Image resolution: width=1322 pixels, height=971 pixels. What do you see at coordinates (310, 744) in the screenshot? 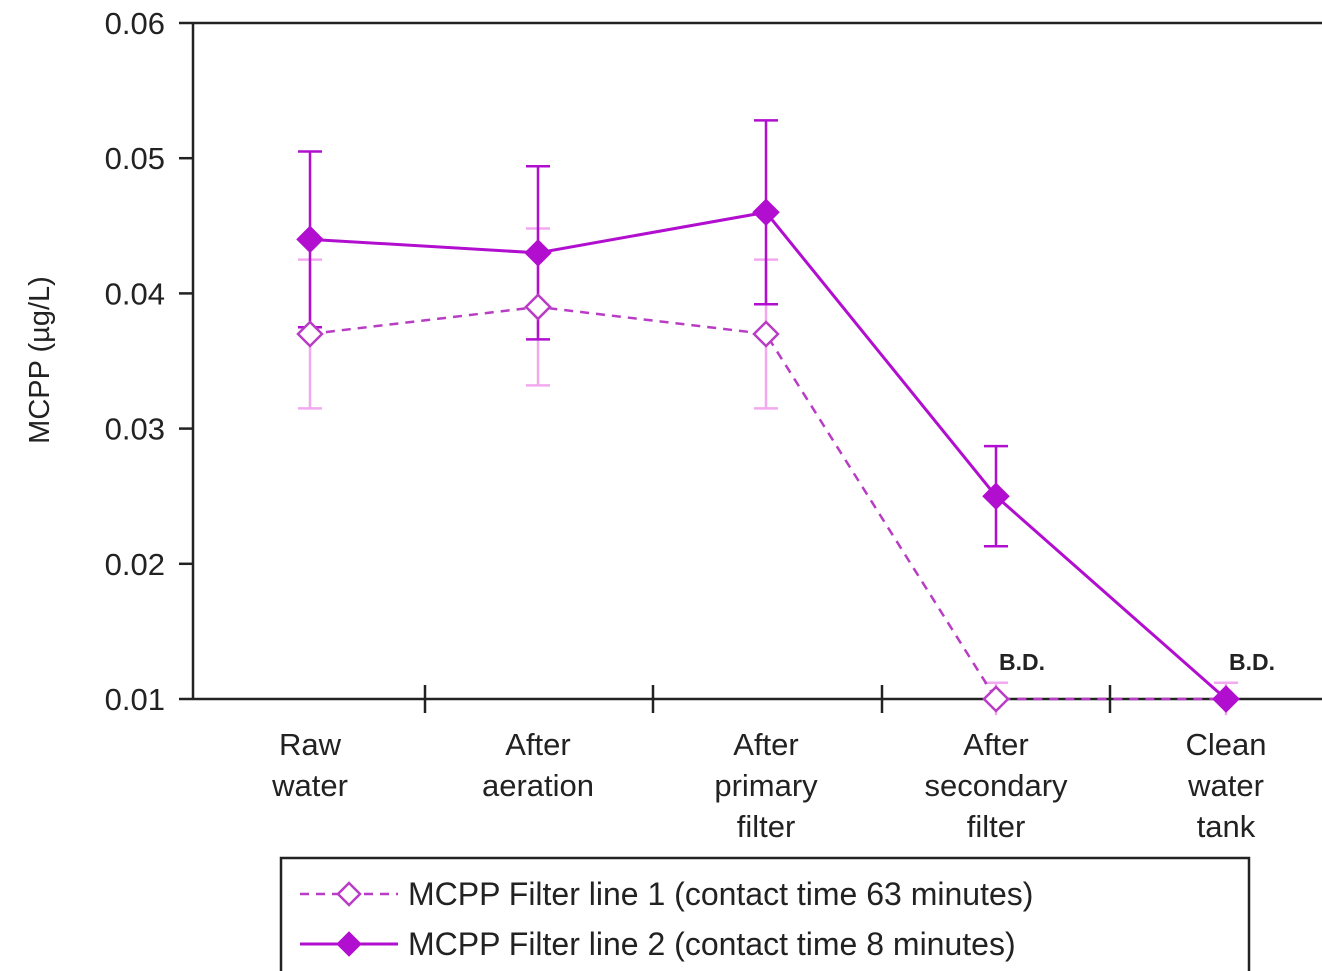
I see `x-category-label: Raw` at bounding box center [310, 744].